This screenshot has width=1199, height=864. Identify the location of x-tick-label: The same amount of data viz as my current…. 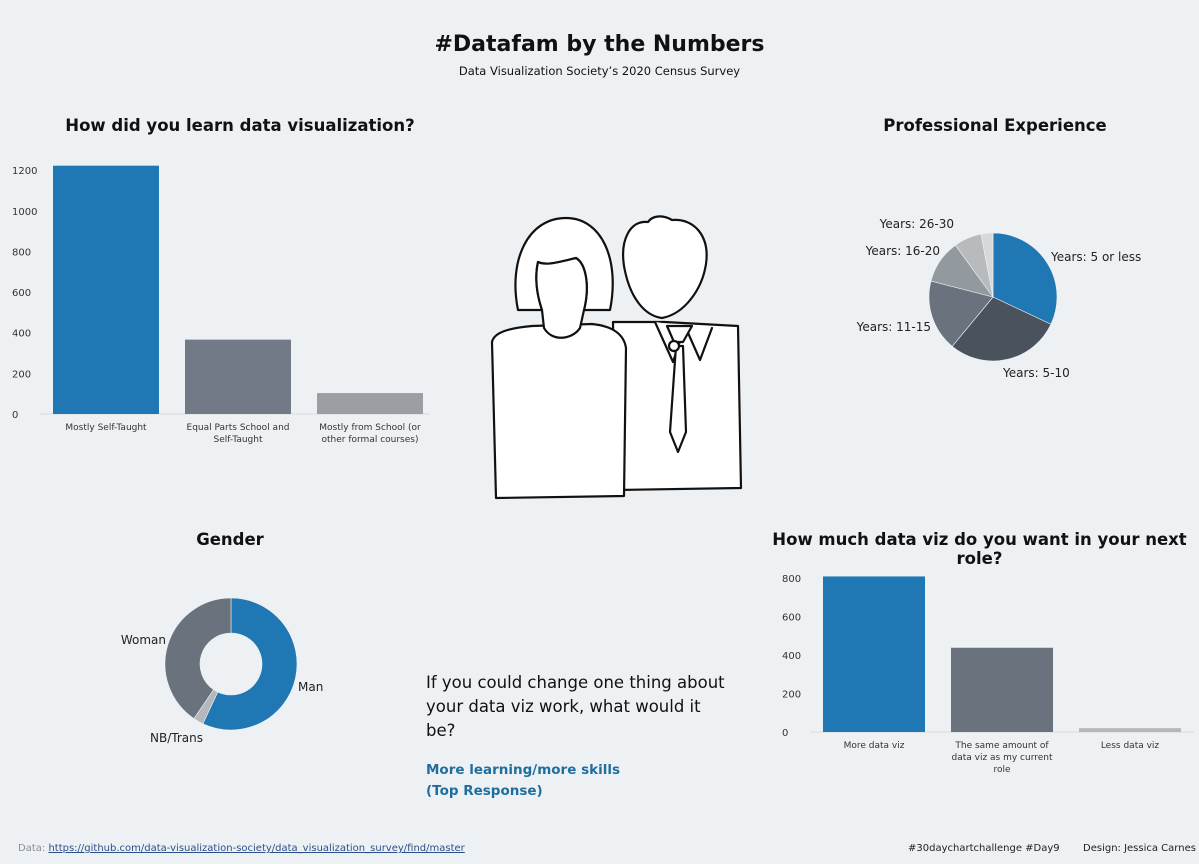
(1002, 758).